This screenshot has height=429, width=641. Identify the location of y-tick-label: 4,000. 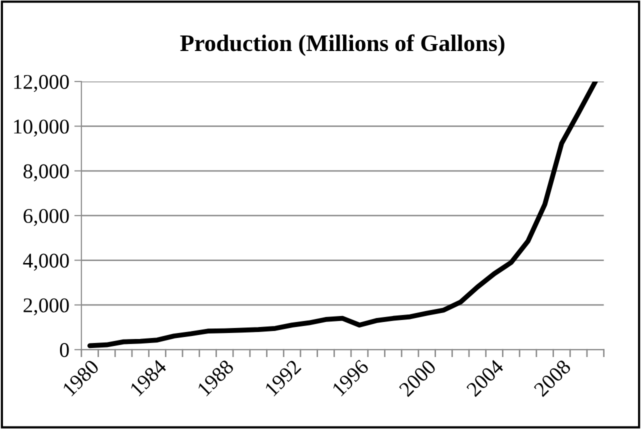
(46, 262).